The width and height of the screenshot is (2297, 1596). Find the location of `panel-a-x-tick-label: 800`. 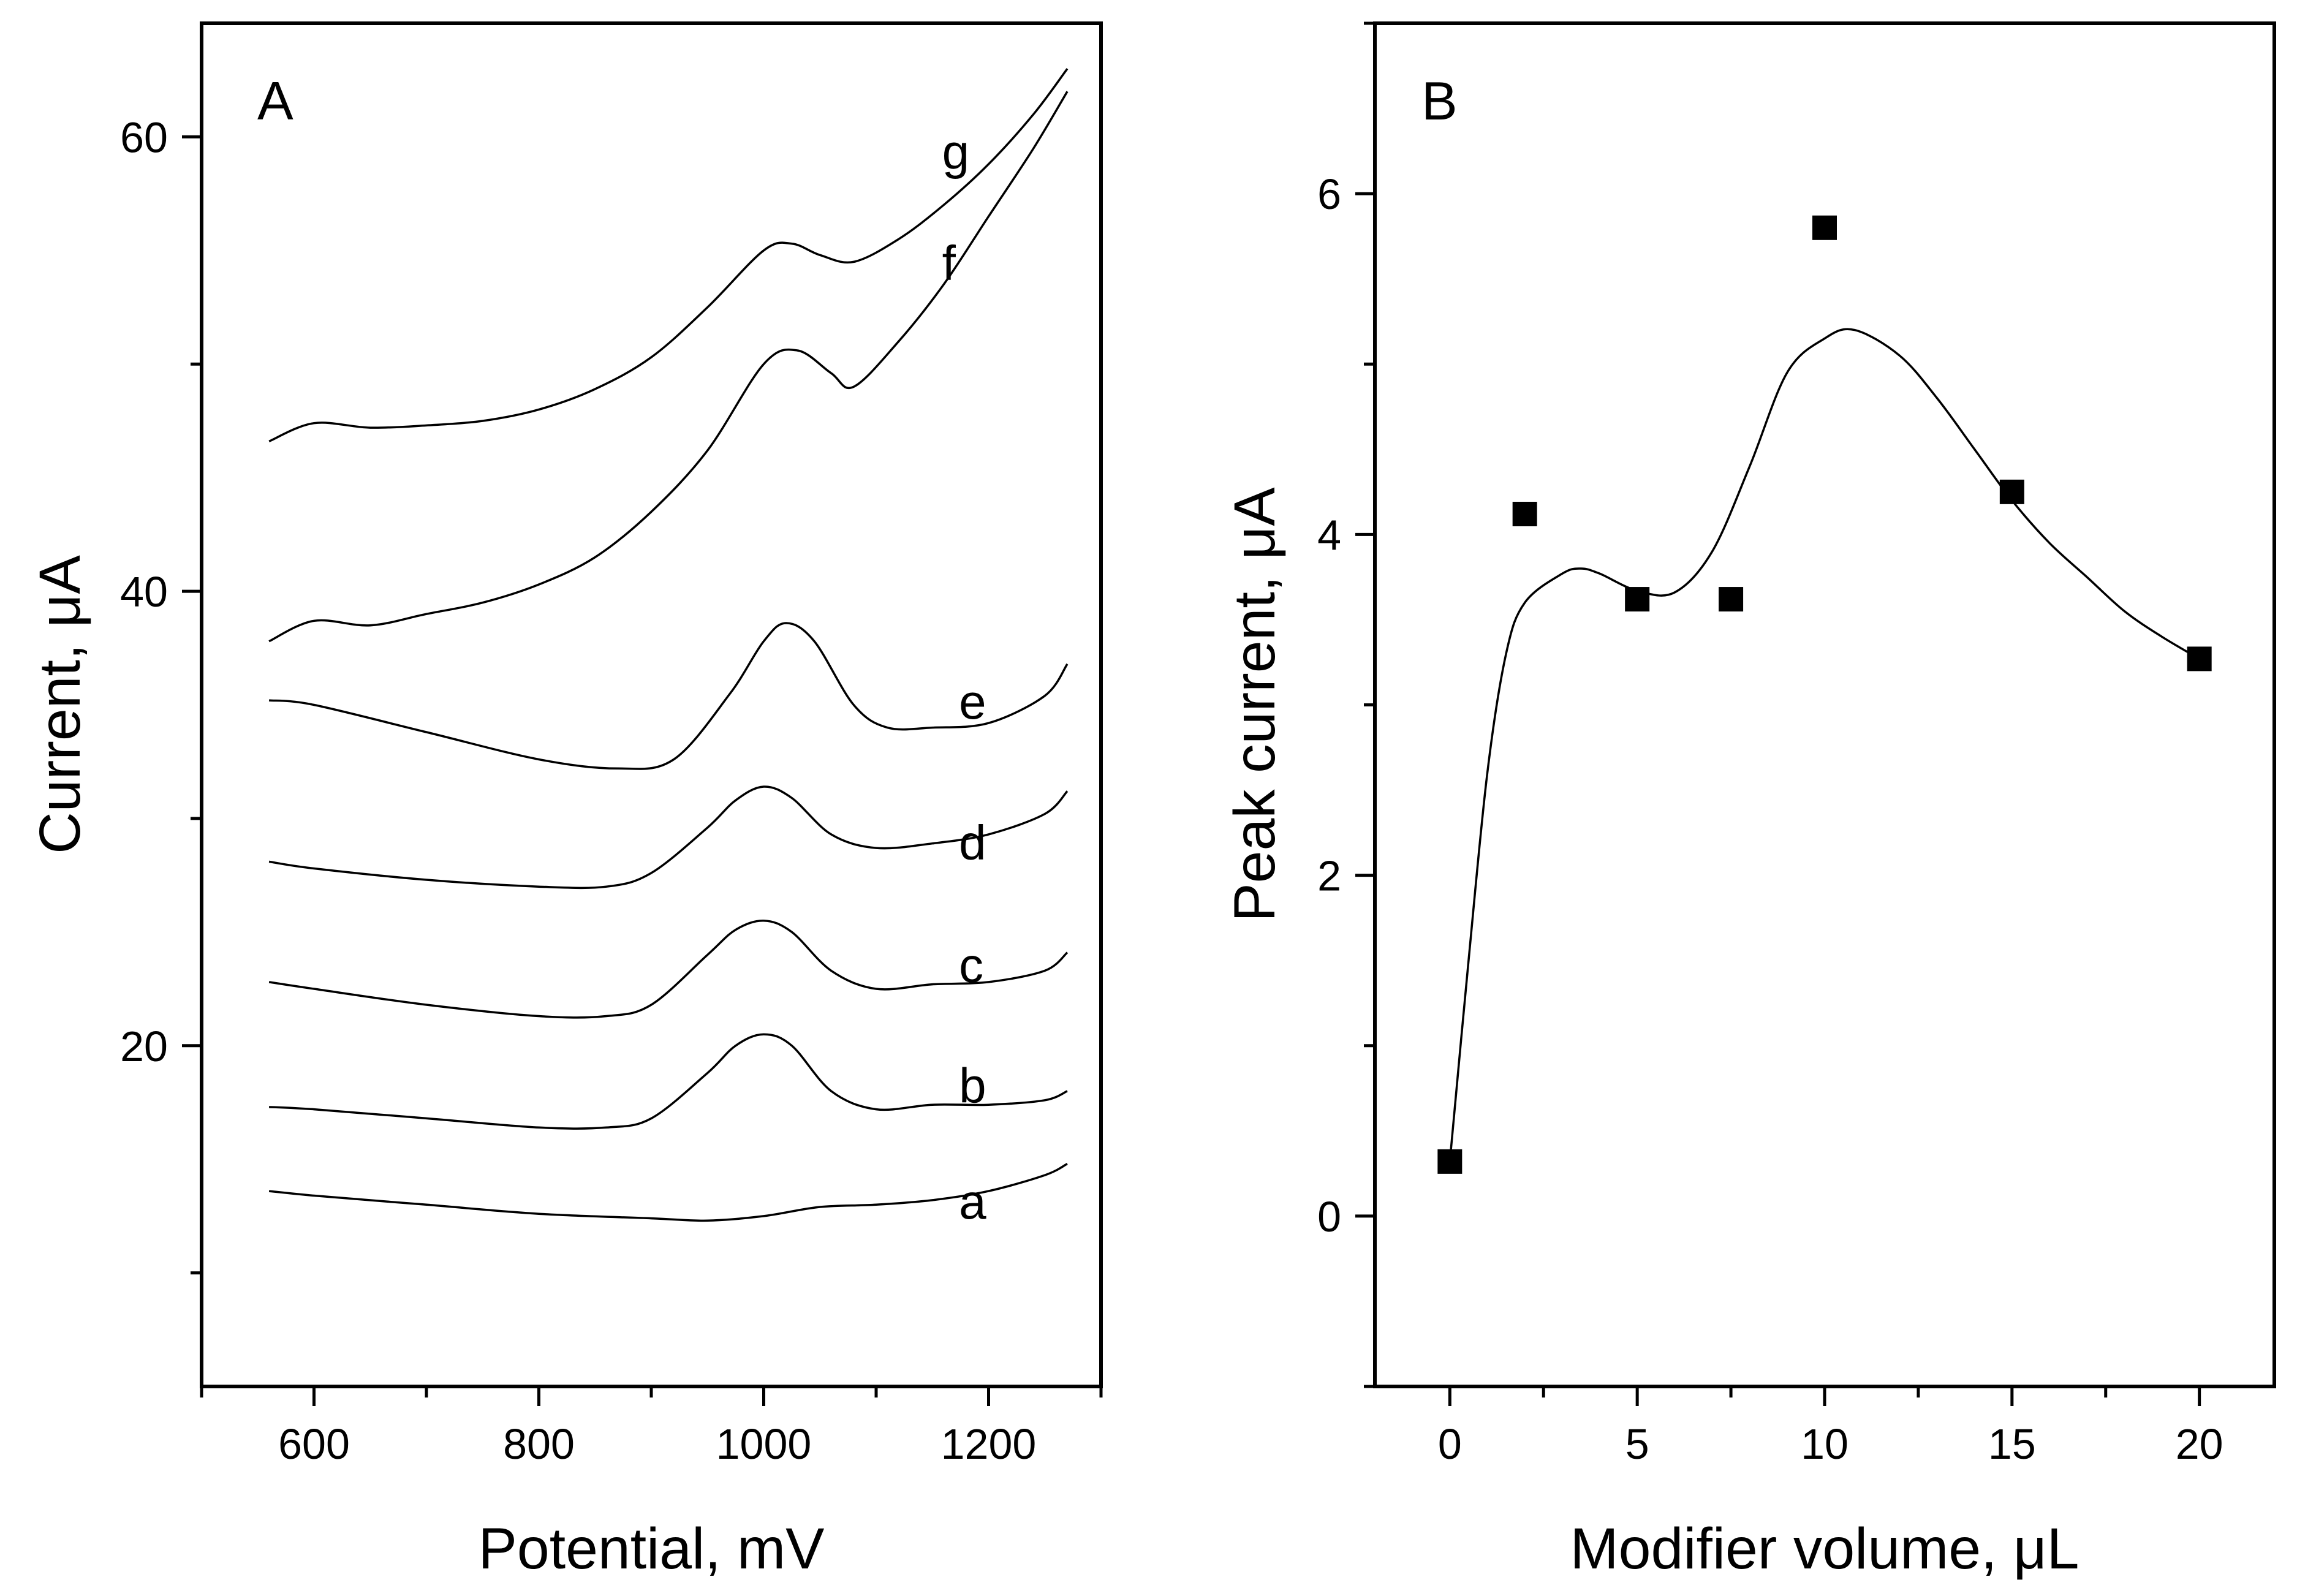

panel-a-x-tick-label: 800 is located at coordinates (539, 1444).